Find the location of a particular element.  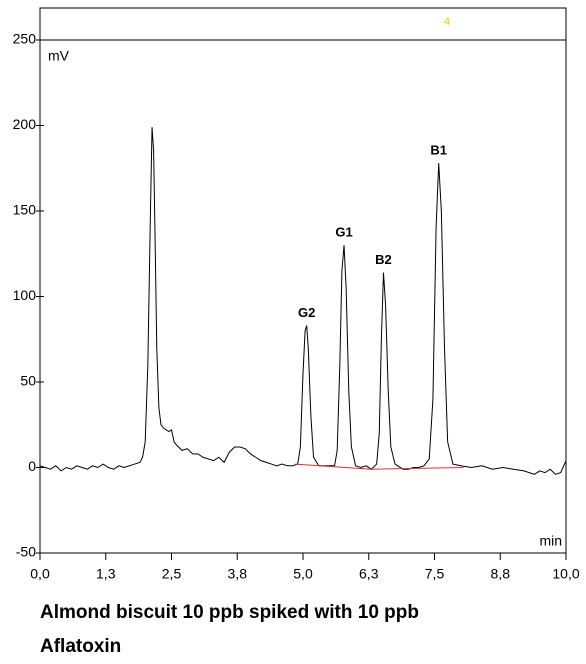

x-tick-label: 3,8 is located at coordinates (238, 574).